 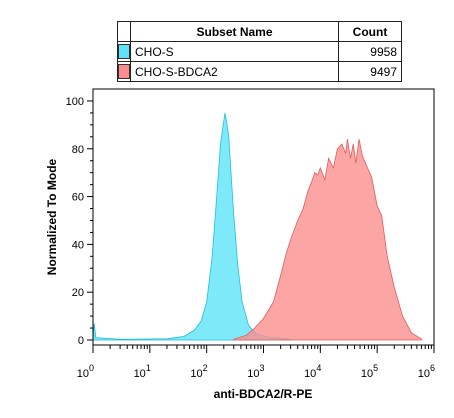 I want to click on y-axis-label: Normalized To Mode, so click(x=52, y=216).